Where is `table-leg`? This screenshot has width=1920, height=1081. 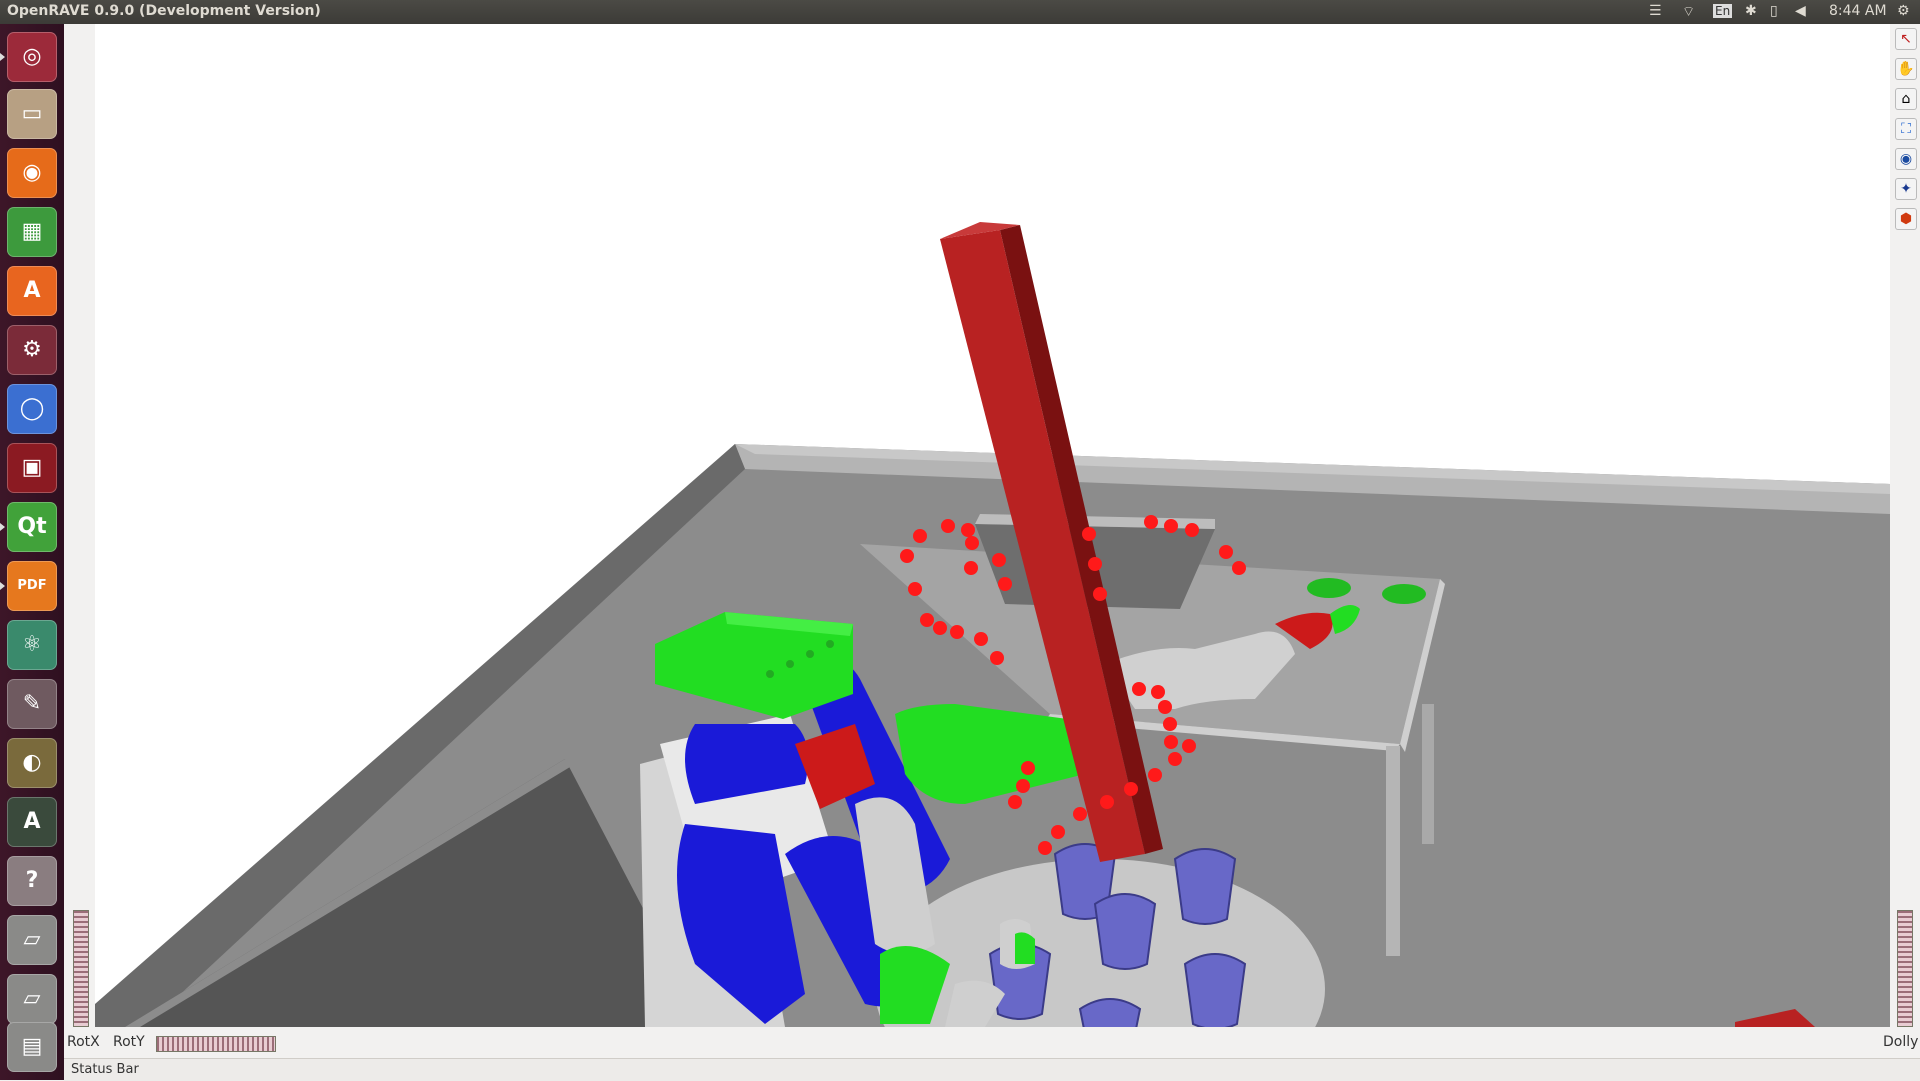 table-leg is located at coordinates (1393, 851).